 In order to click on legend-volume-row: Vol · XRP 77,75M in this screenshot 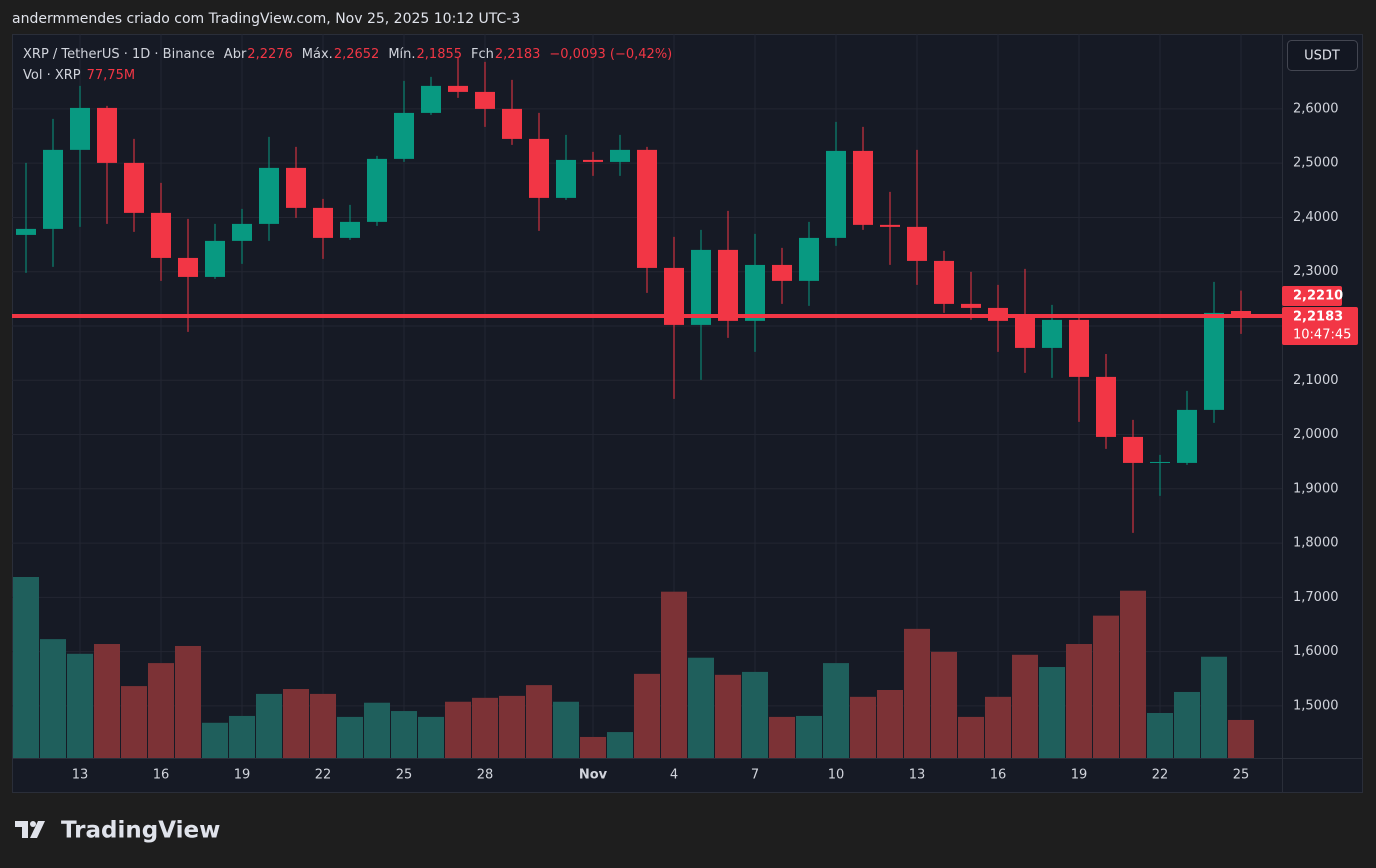, I will do `click(352, 75)`.